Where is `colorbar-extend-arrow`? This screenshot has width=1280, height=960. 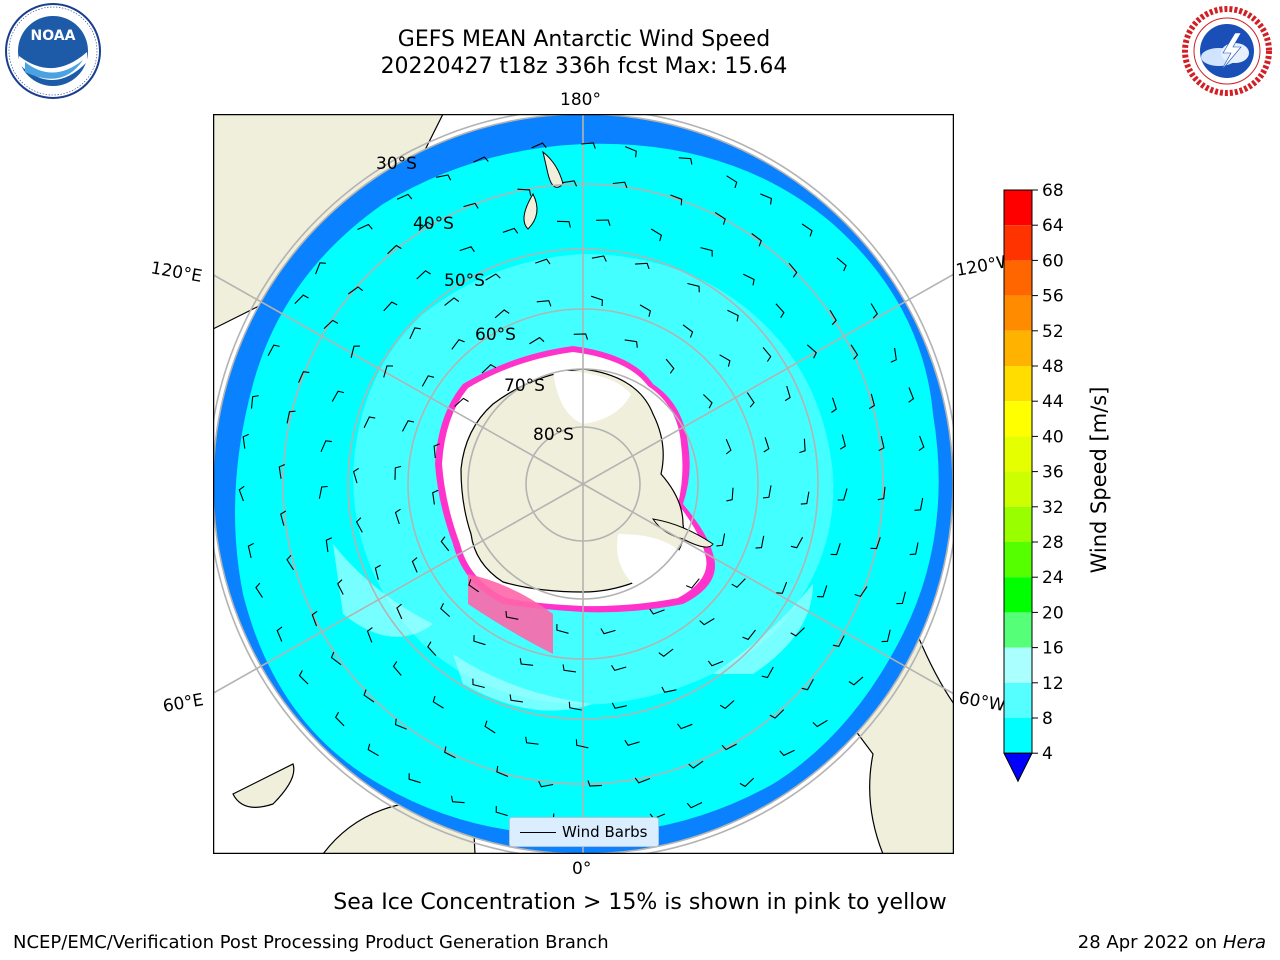 colorbar-extend-arrow is located at coordinates (1018, 767).